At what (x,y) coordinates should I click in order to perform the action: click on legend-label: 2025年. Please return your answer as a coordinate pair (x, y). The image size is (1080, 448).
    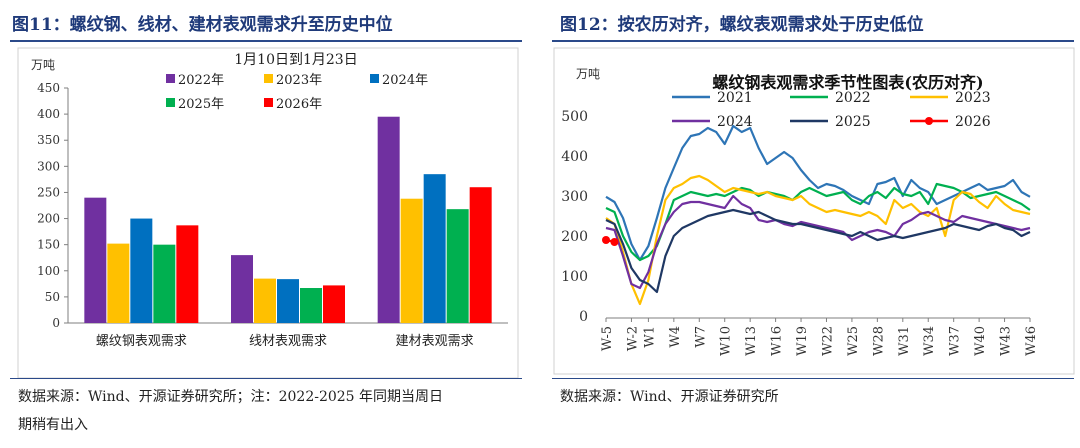
    Looking at the image, I should click on (201, 104).